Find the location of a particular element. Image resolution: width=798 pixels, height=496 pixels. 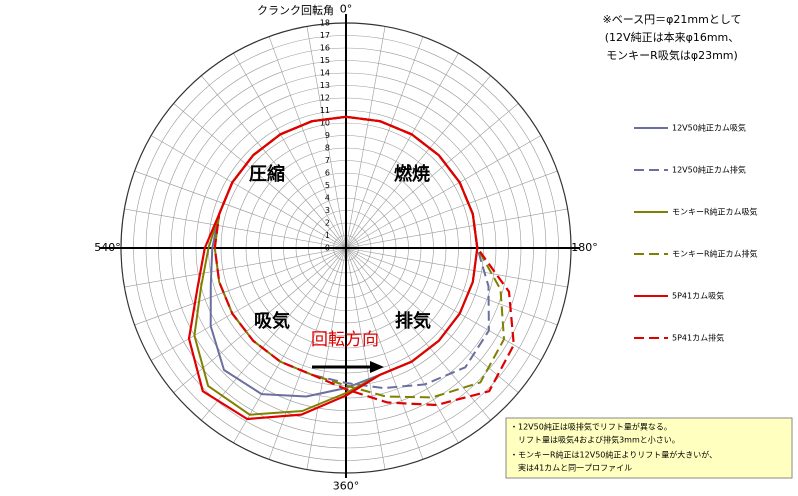

legend-label: 5P41カム吸気 is located at coordinates (698, 296).